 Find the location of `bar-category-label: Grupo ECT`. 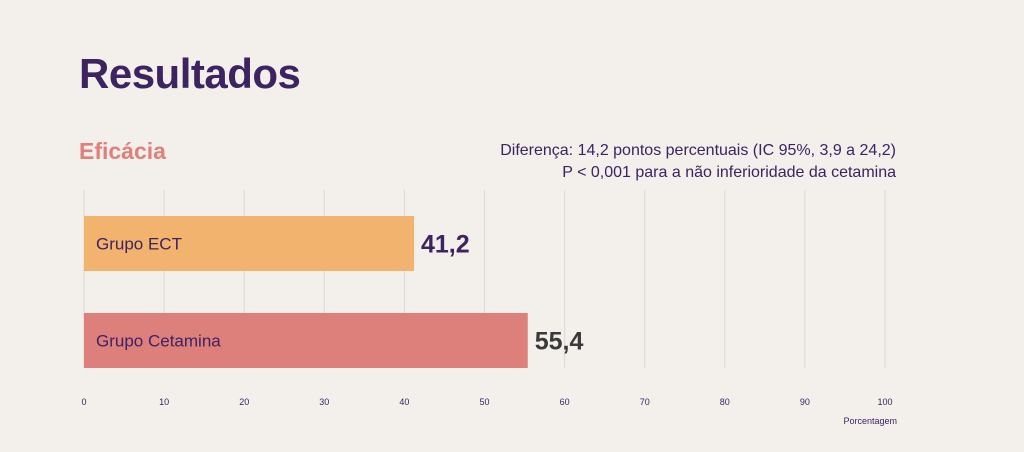

bar-category-label: Grupo ECT is located at coordinates (139, 244).